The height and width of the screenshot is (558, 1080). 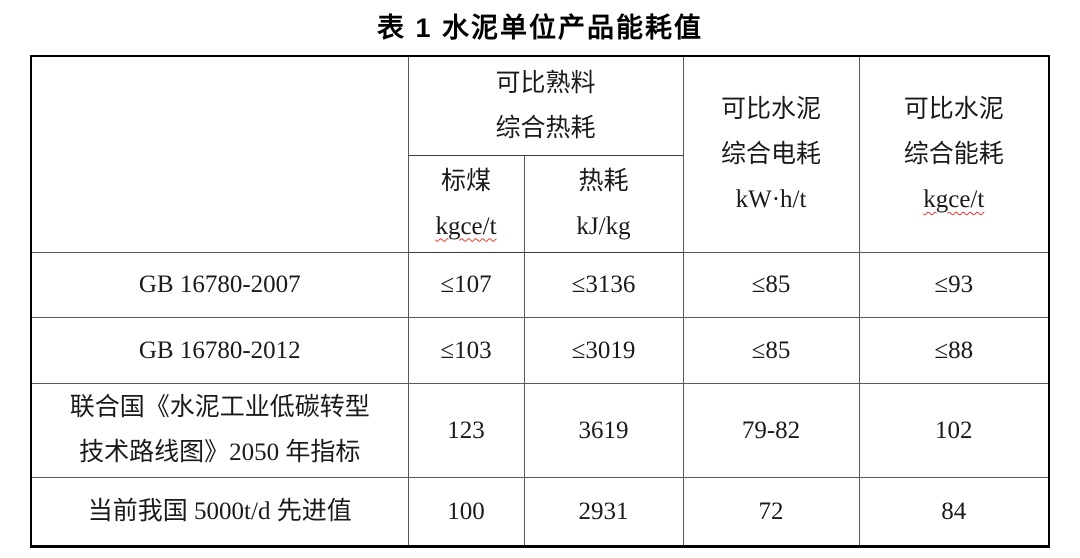 What do you see at coordinates (466, 350) in the screenshot?
I see `cell-std-coal: ≤103` at bounding box center [466, 350].